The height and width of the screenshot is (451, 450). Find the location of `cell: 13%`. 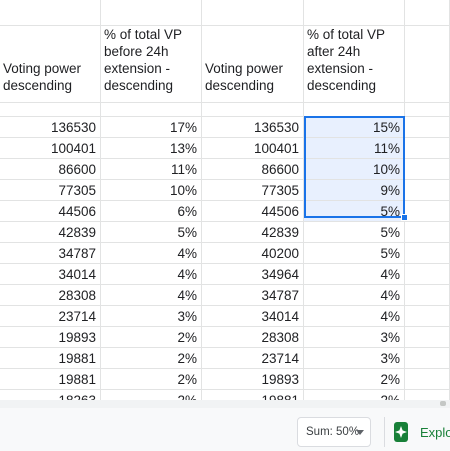

cell: 13% is located at coordinates (151, 148).